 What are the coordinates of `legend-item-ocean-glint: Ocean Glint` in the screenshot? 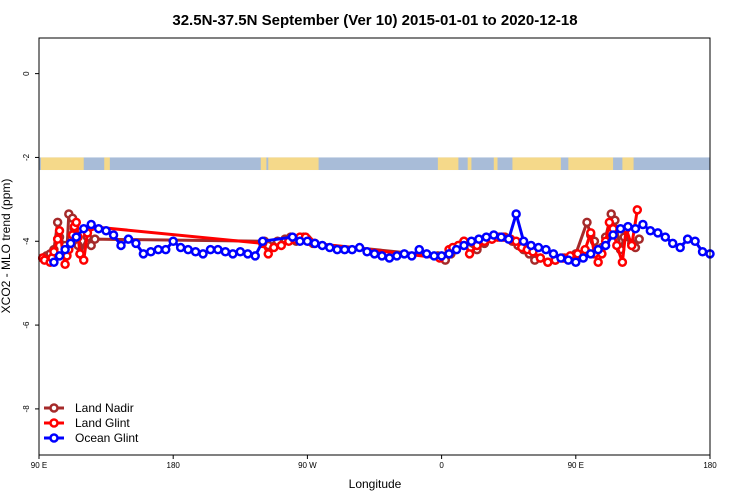 It's located at (91, 438).